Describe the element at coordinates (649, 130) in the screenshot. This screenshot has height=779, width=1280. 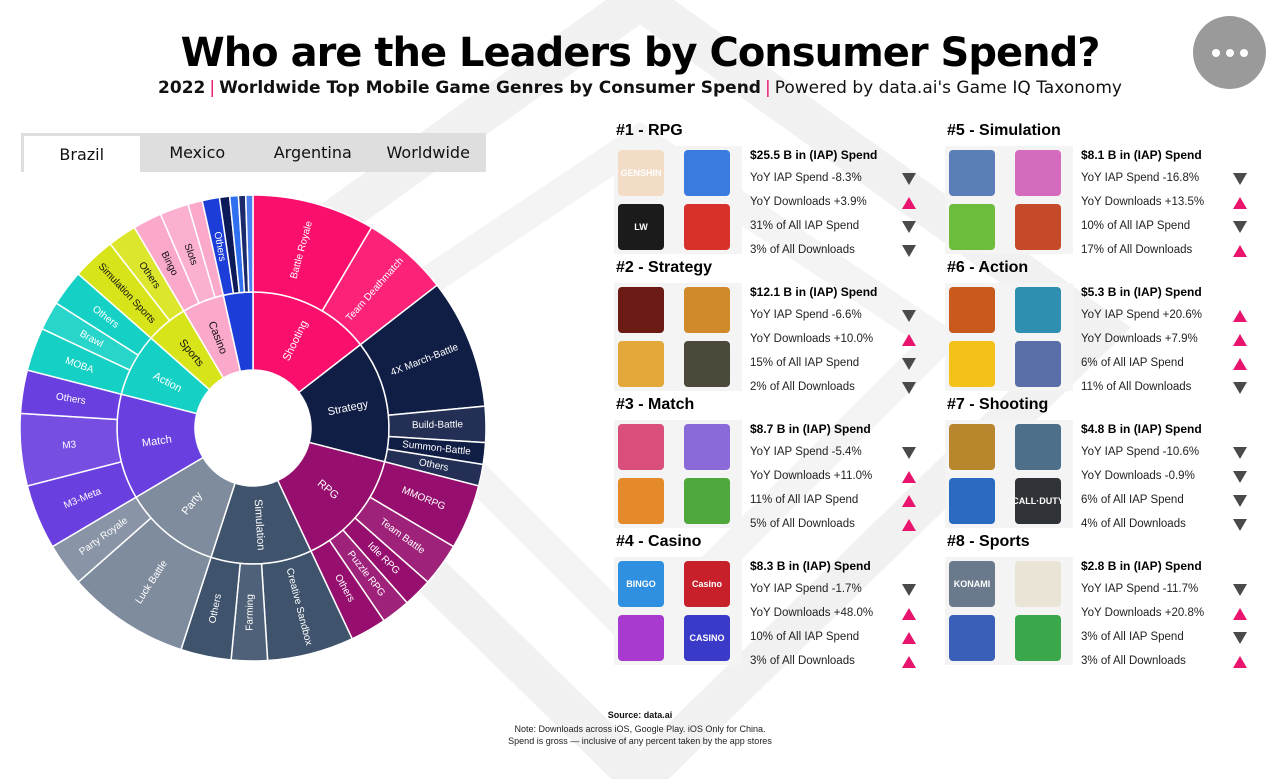
I see `genre-title: #1 - RPG` at that location.